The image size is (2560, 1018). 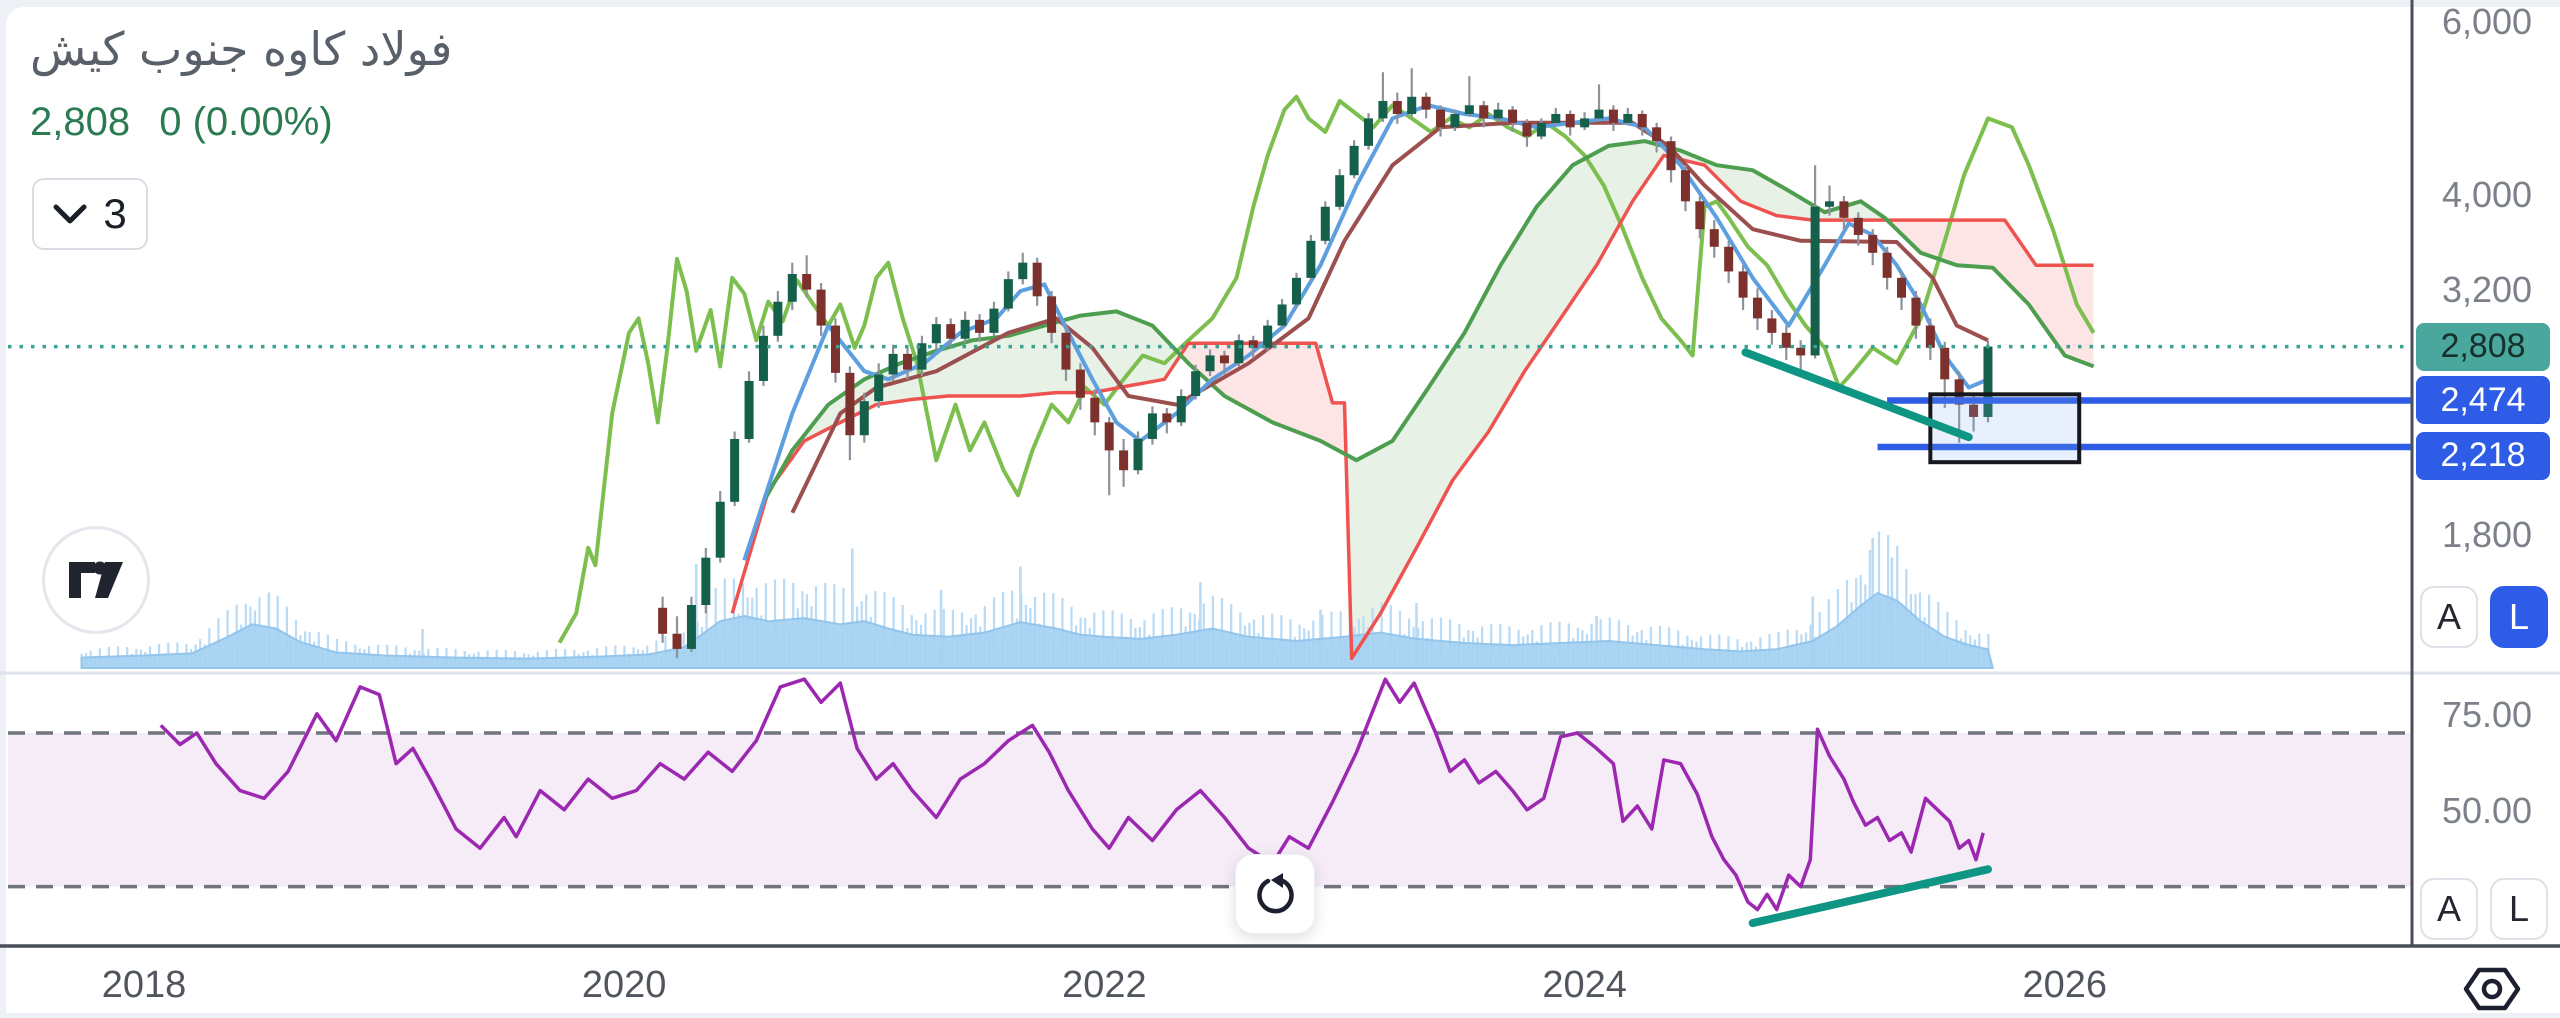 I want to click on price-axis-label: 4,000, so click(x=2487, y=194).